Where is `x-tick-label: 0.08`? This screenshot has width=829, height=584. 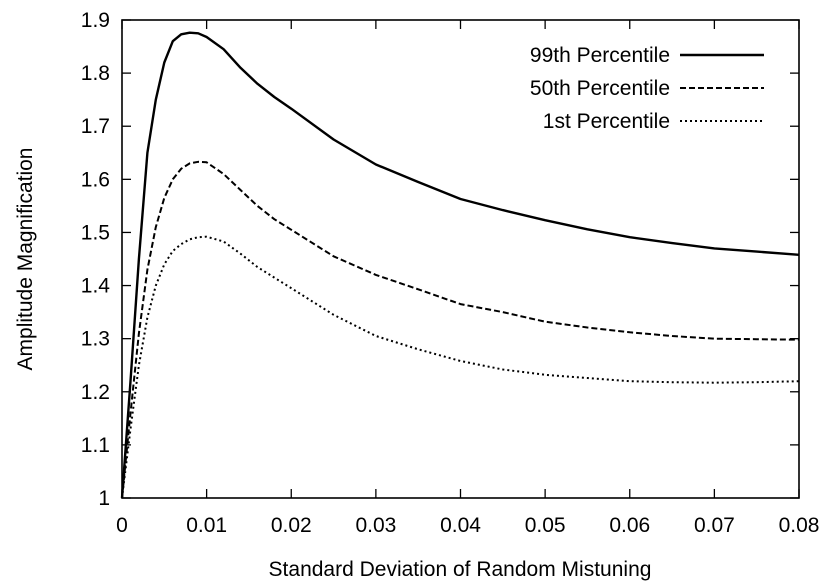 x-tick-label: 0.08 is located at coordinates (799, 525).